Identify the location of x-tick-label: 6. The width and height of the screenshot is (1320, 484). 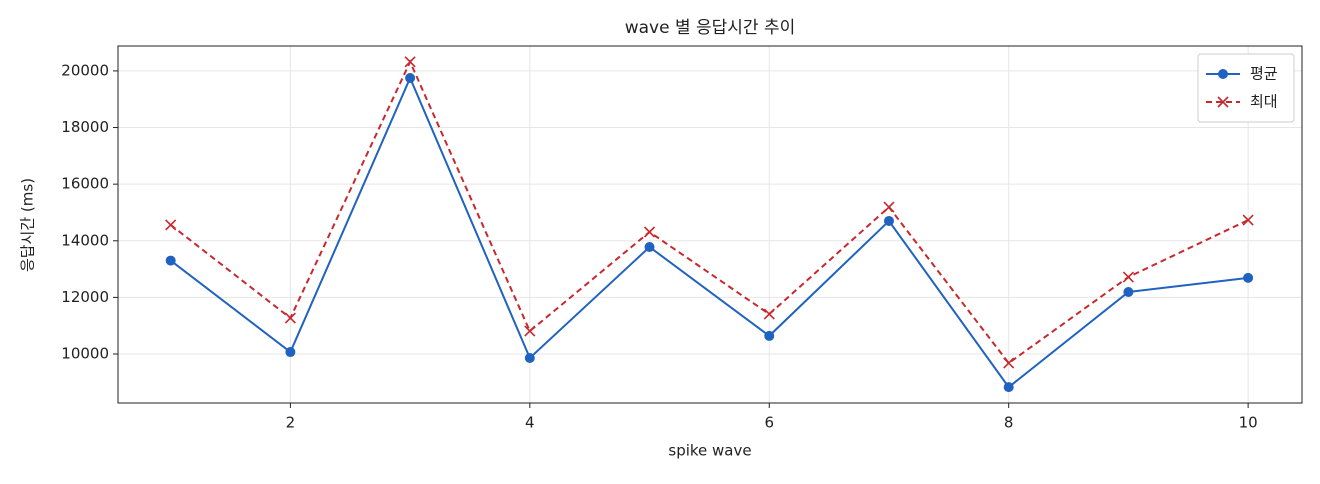
(769, 423).